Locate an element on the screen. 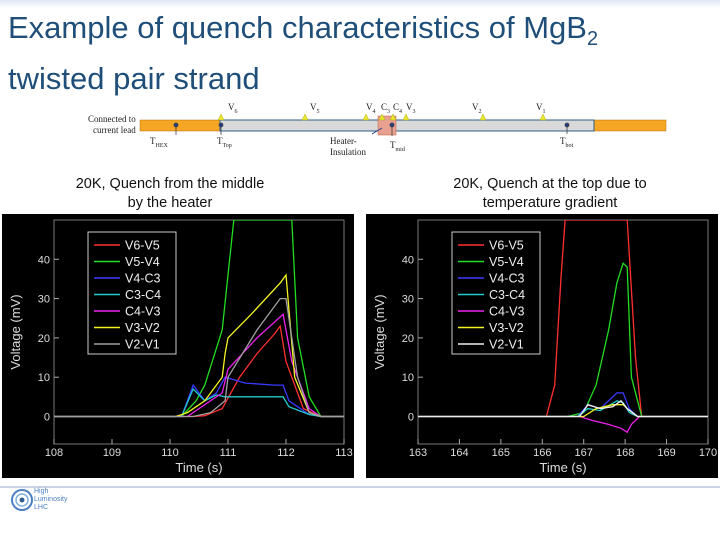 Image resolution: width=720 pixels, height=540 pixels. label-ttop: TTop is located at coordinates (224, 142).